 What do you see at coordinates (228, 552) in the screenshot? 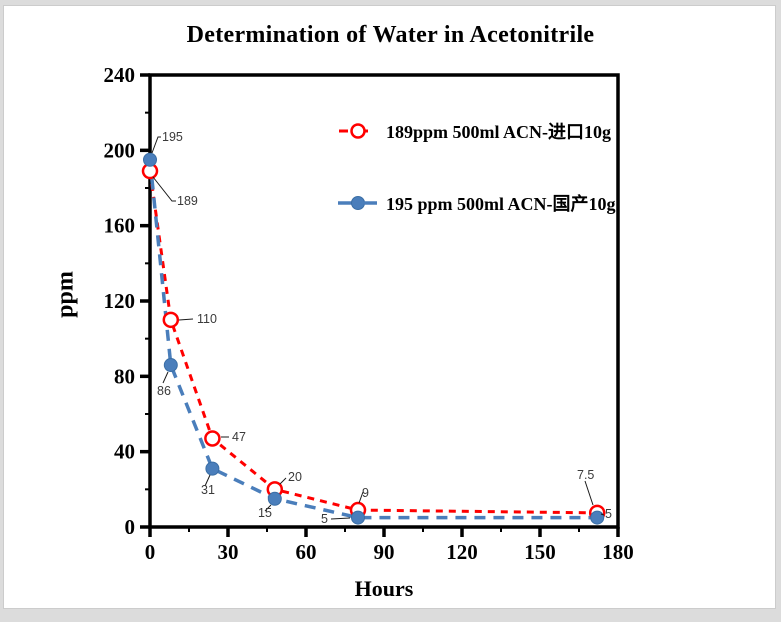
I see `x-tick-label: 30` at bounding box center [228, 552].